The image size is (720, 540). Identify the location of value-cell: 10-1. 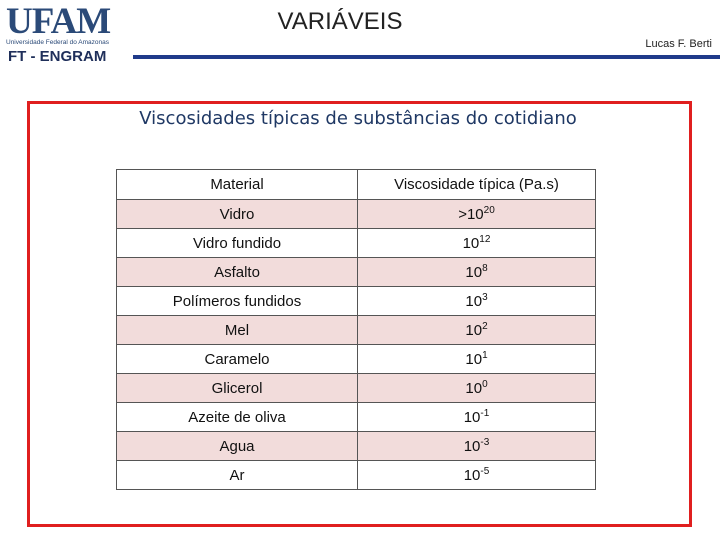
(476, 417).